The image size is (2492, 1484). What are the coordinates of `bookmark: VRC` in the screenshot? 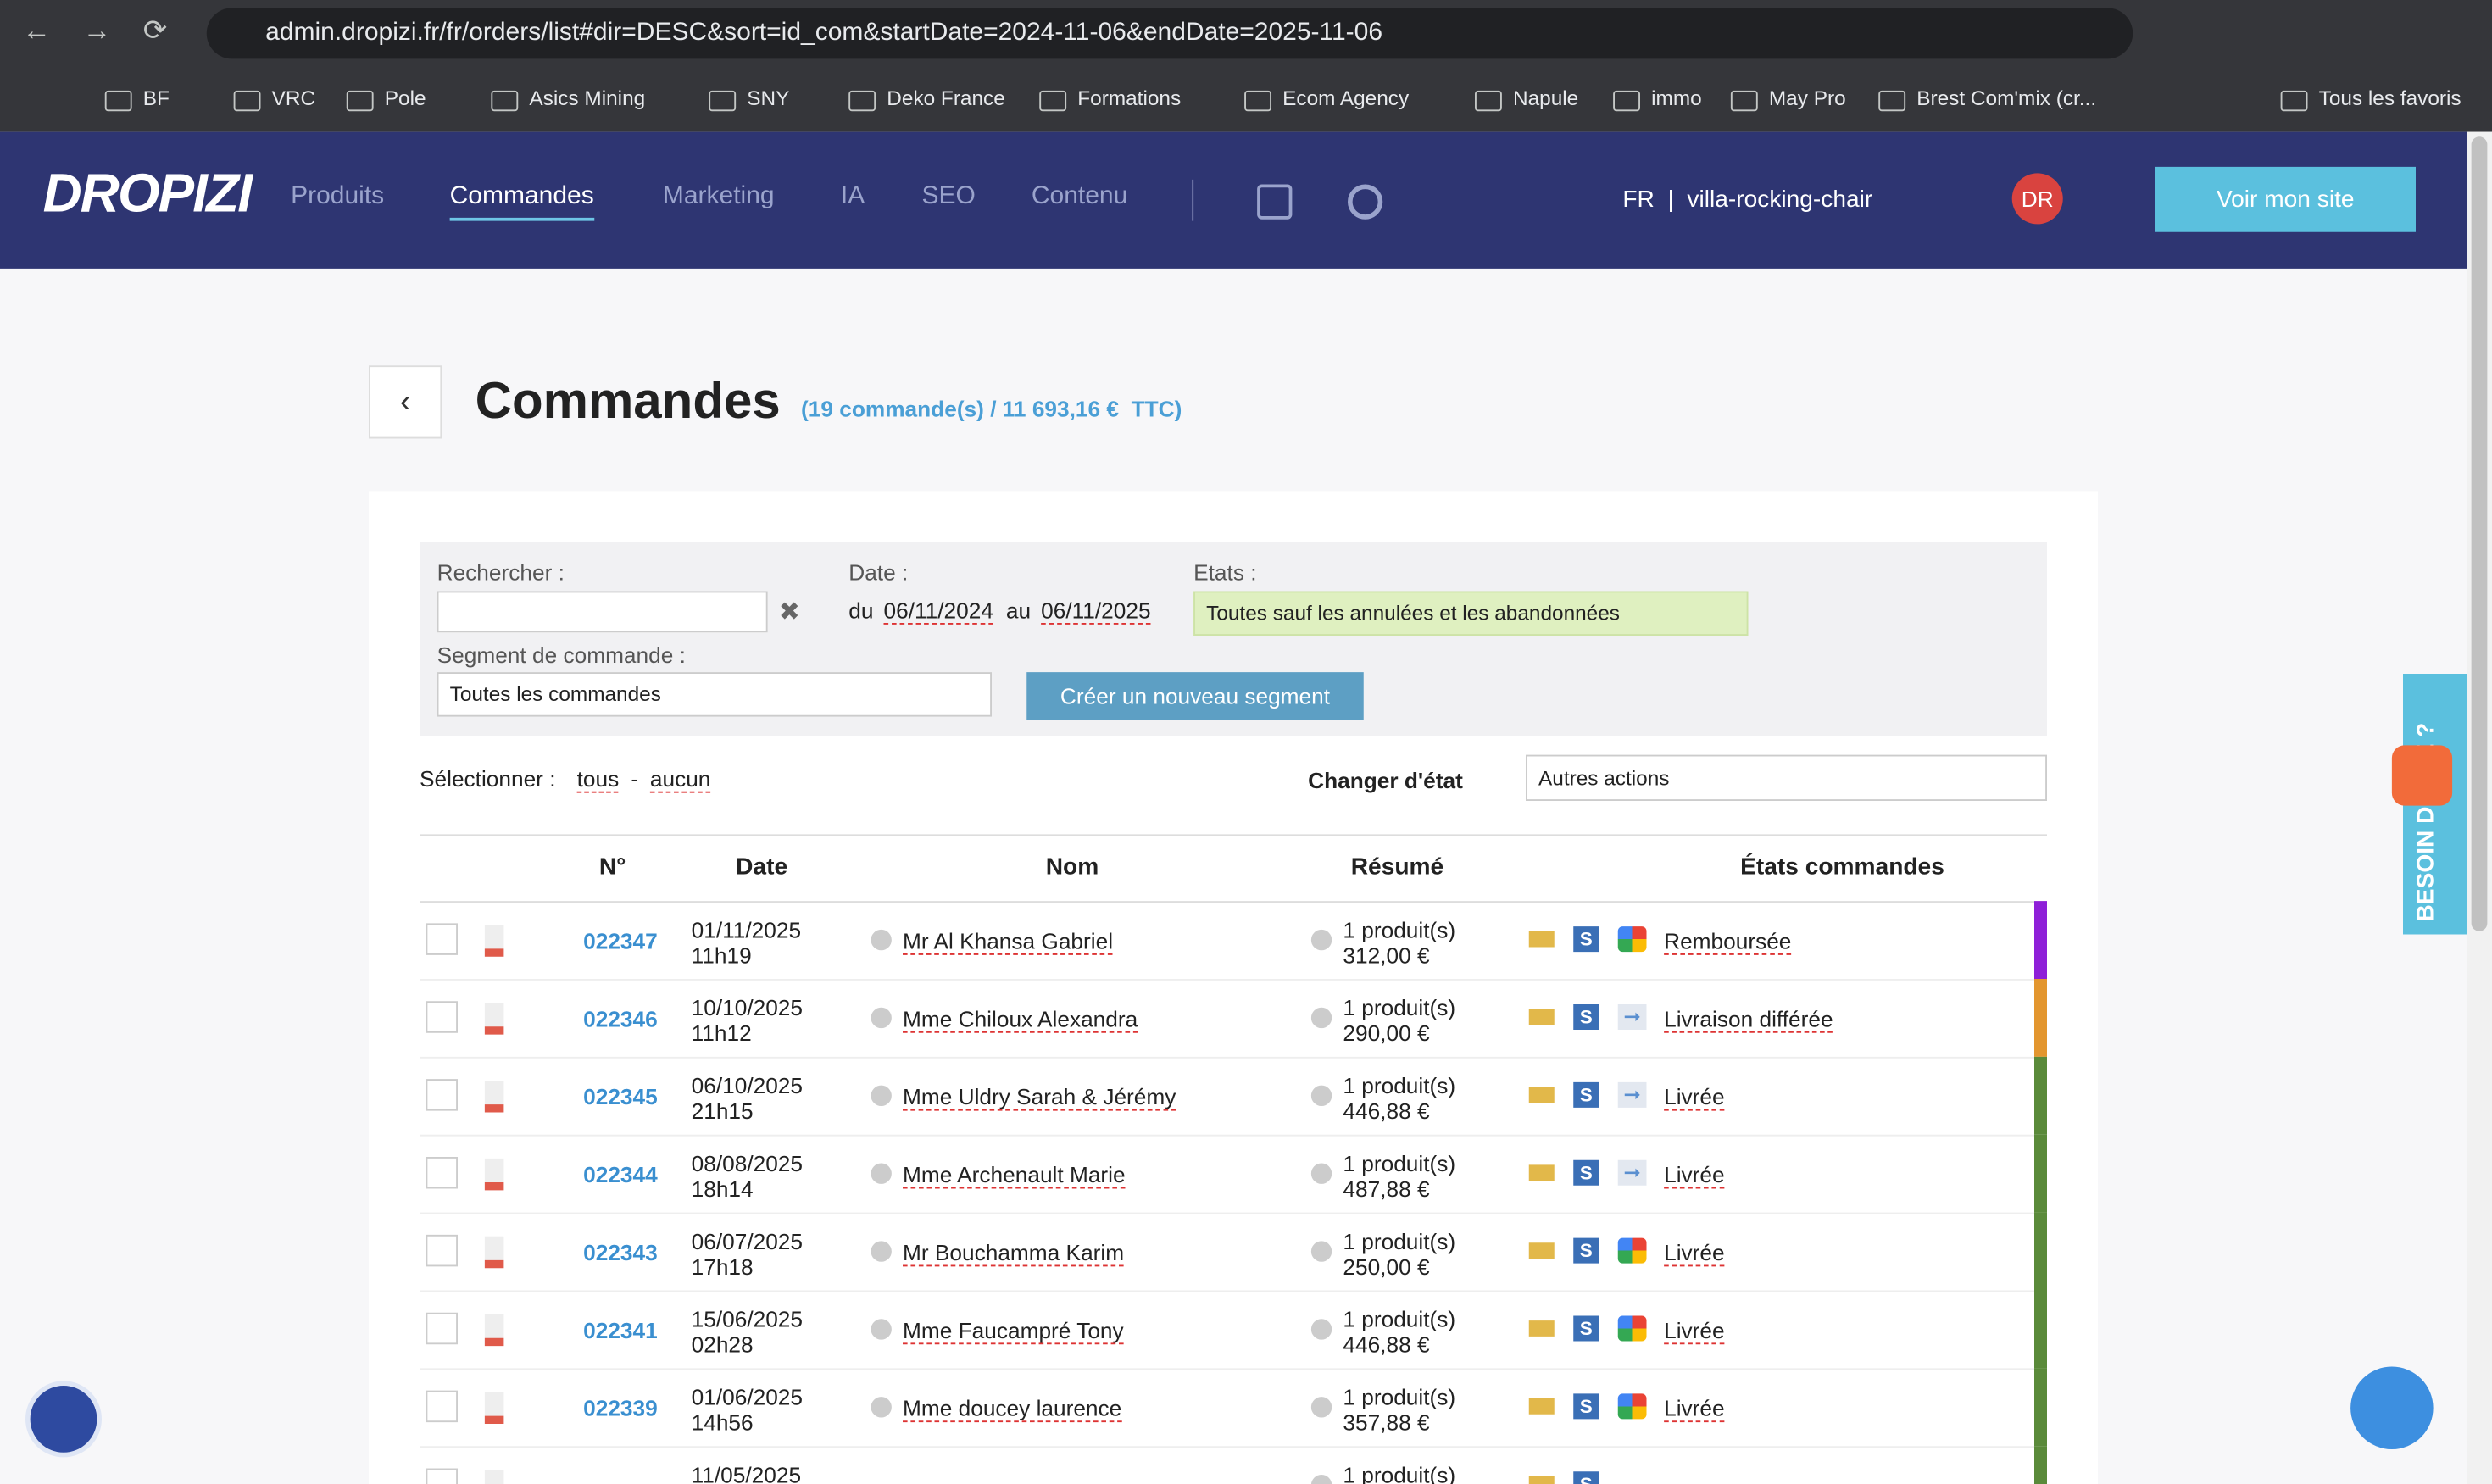 It's located at (293, 98).